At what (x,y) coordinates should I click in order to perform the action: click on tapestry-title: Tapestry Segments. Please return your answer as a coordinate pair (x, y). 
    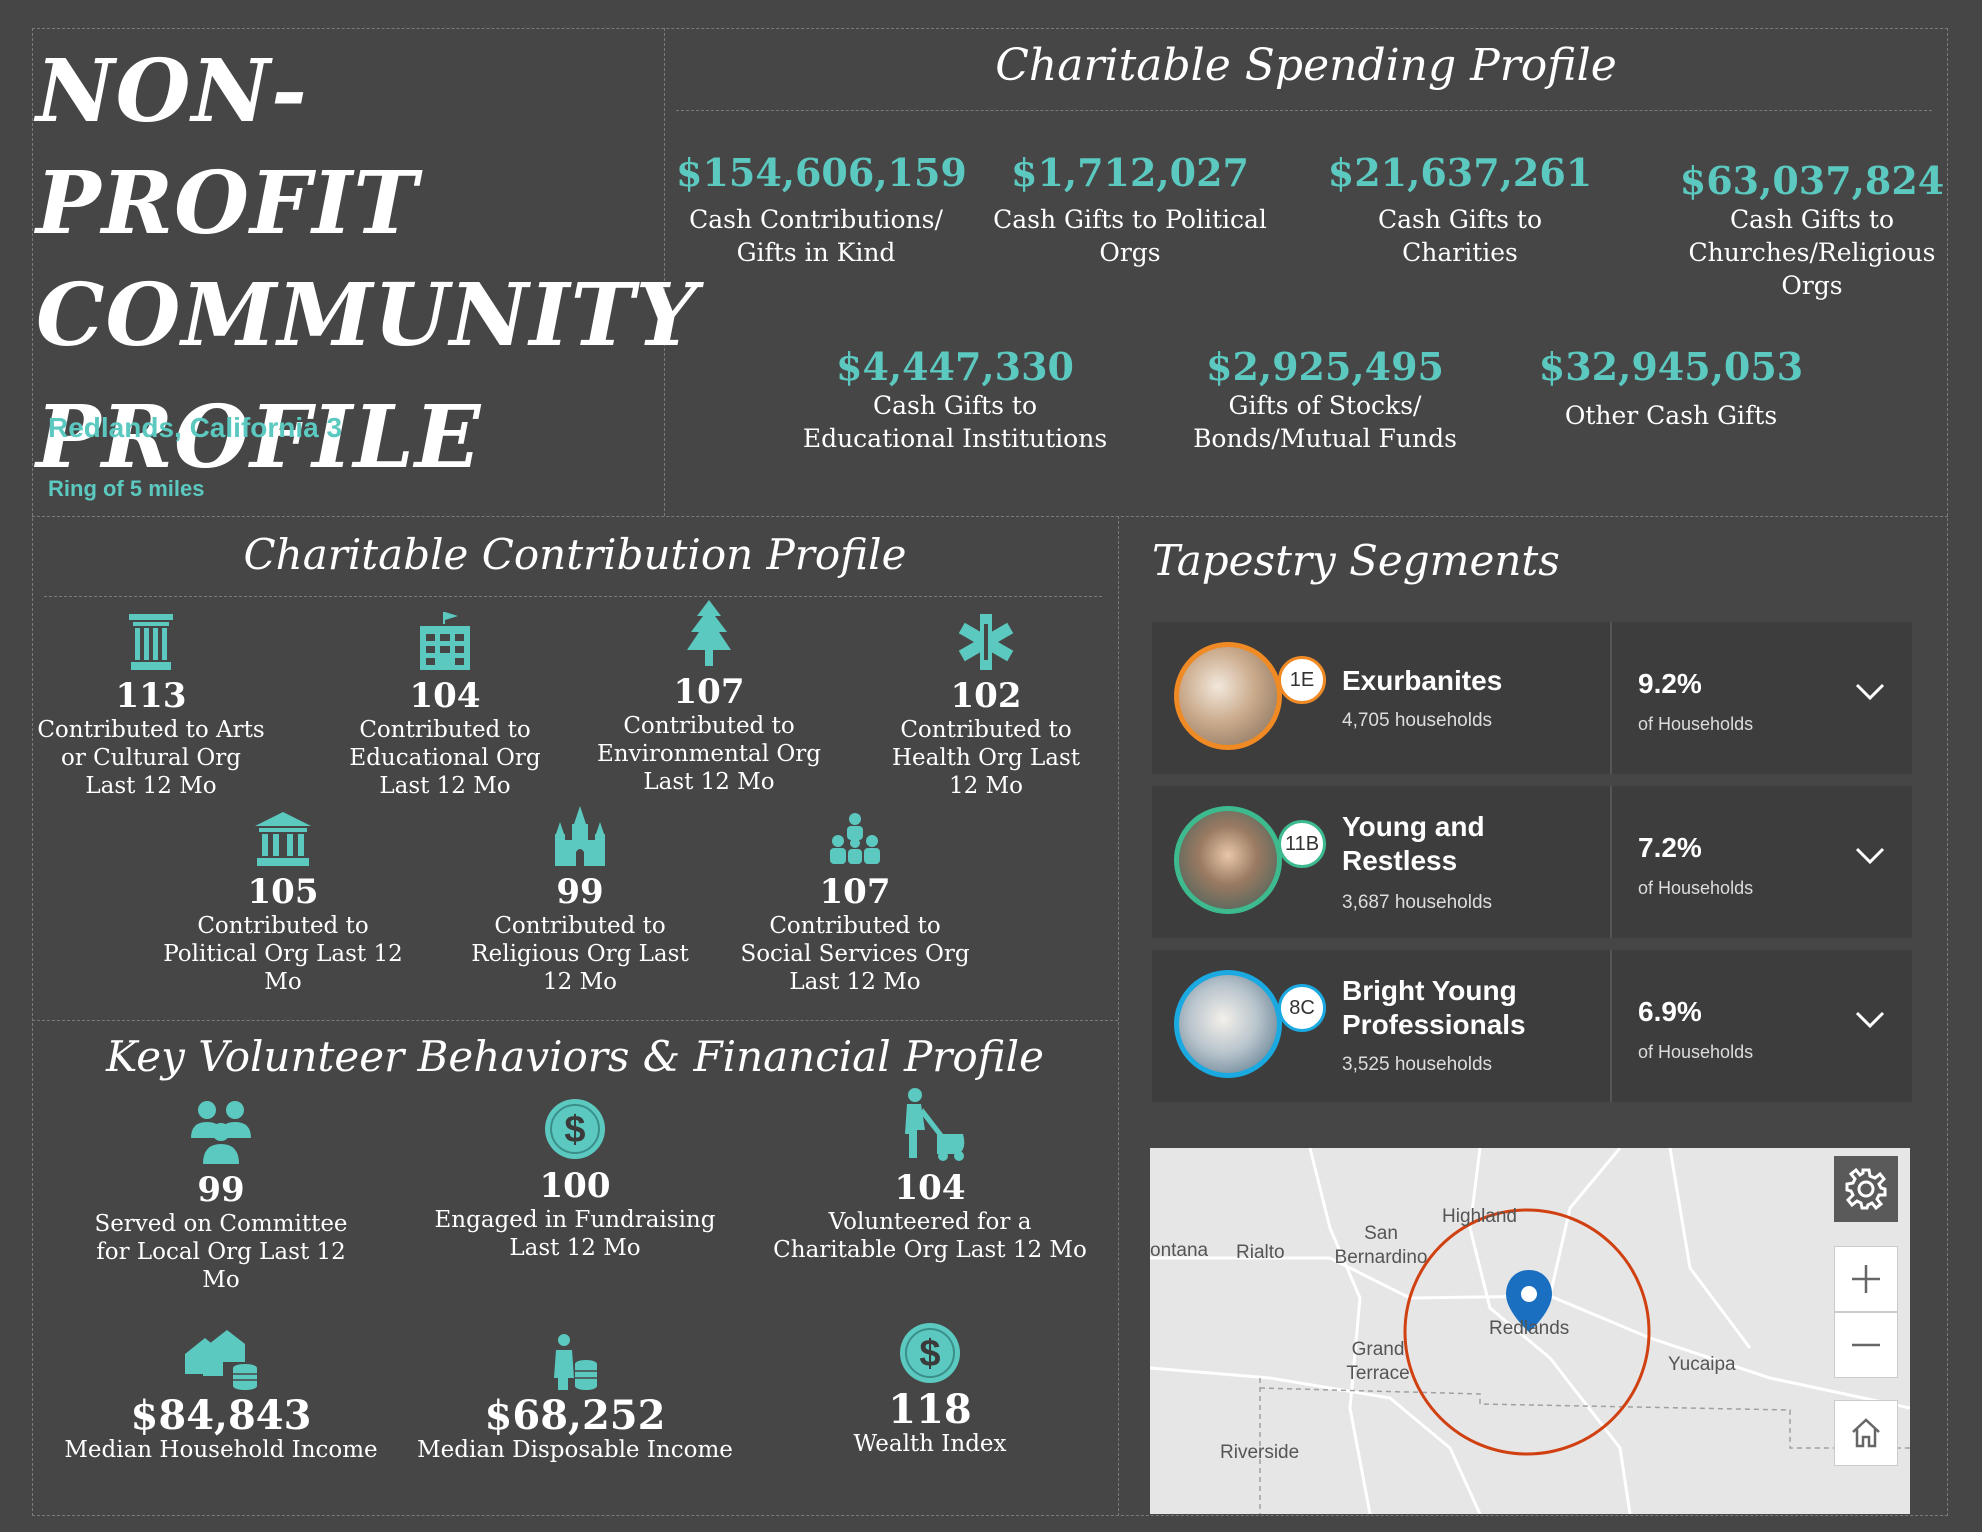
    Looking at the image, I should click on (1356, 560).